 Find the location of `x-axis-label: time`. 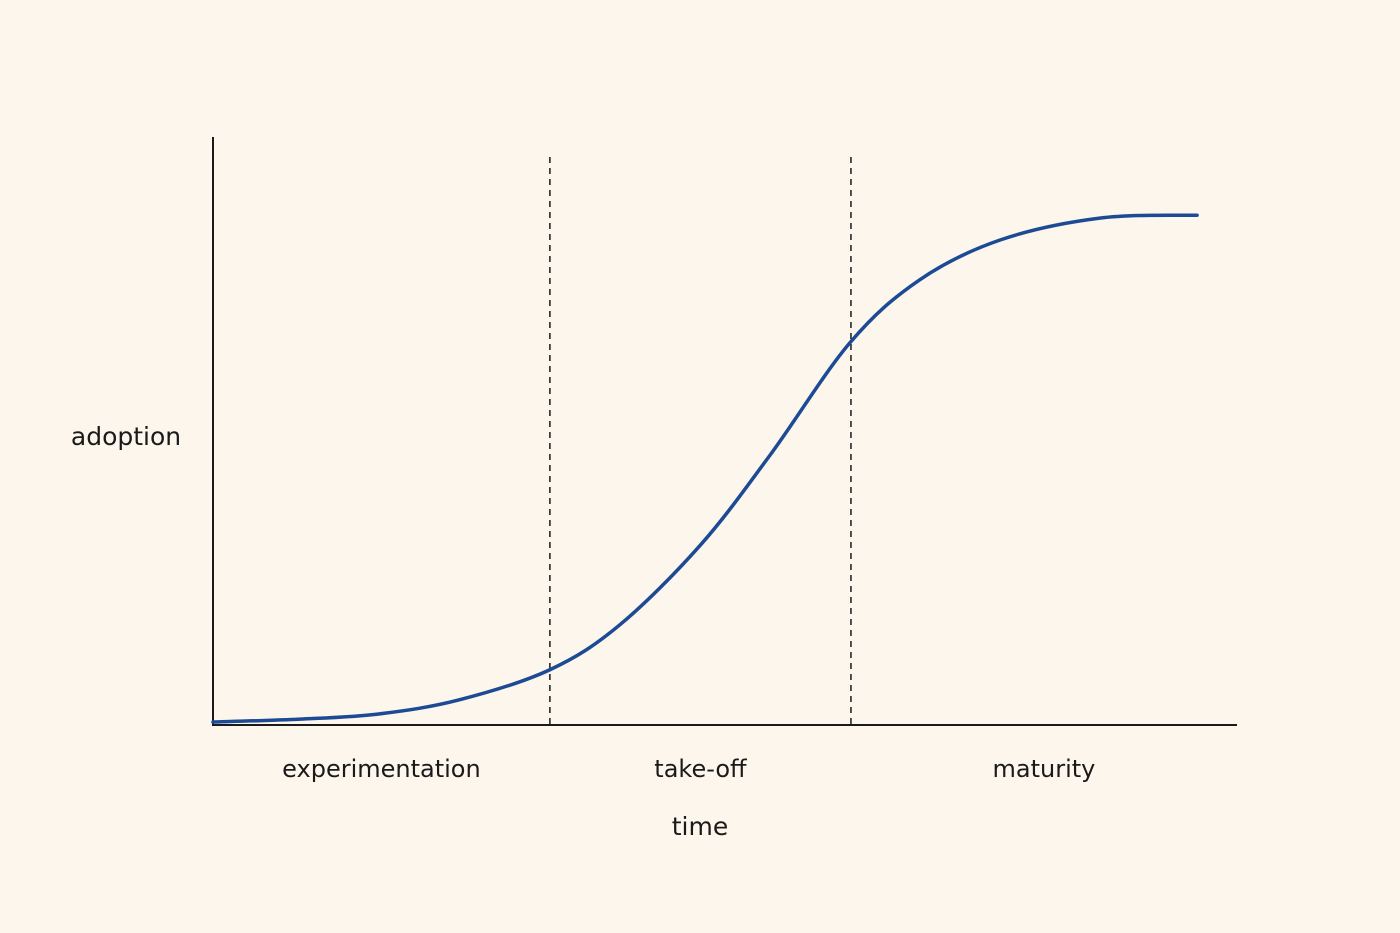

x-axis-label: time is located at coordinates (700, 826).